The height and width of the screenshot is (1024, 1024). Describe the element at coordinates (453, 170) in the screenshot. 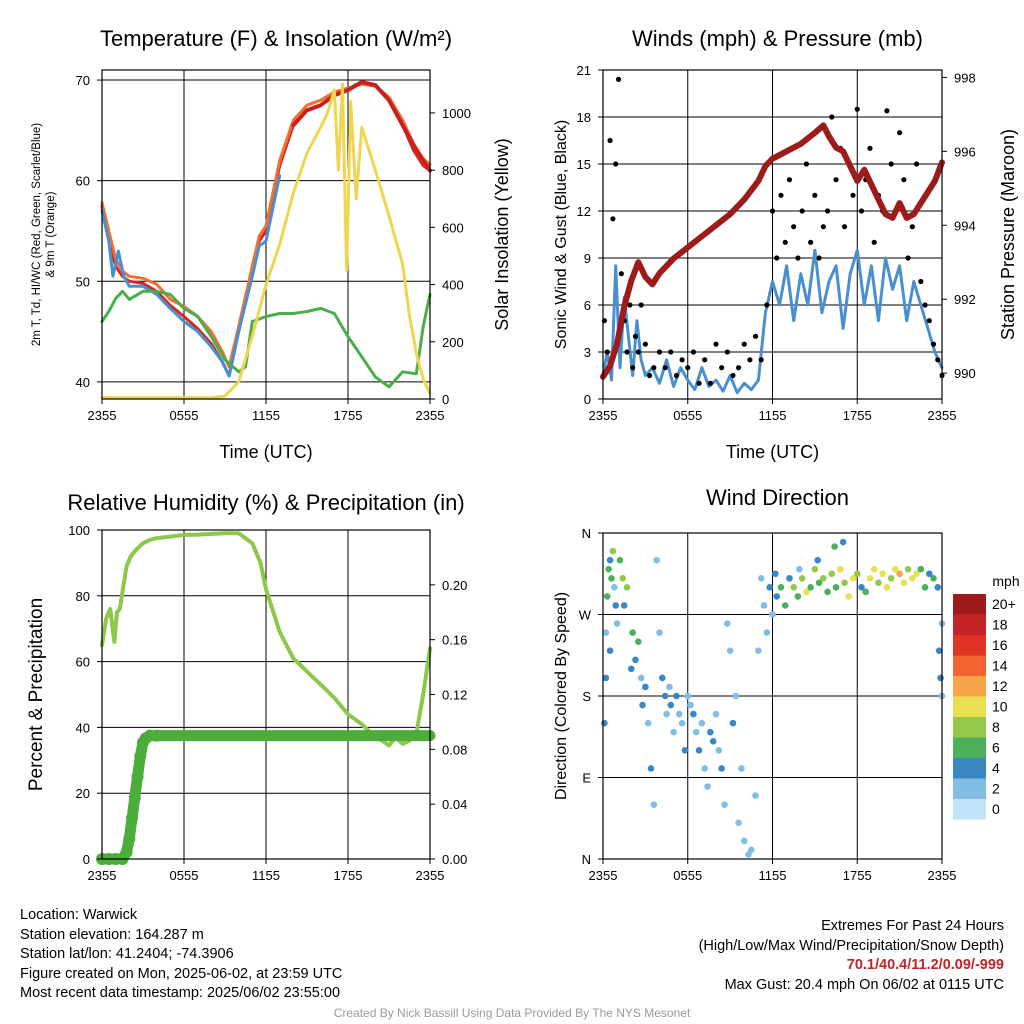

I see `y2-tick-label: 800` at that location.